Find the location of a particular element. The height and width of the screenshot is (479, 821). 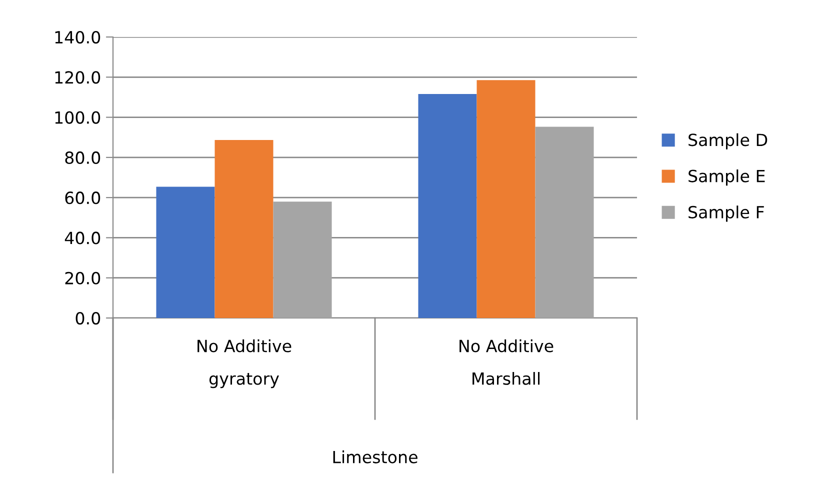

y-tick-label: 140.0 is located at coordinates (77, 37).